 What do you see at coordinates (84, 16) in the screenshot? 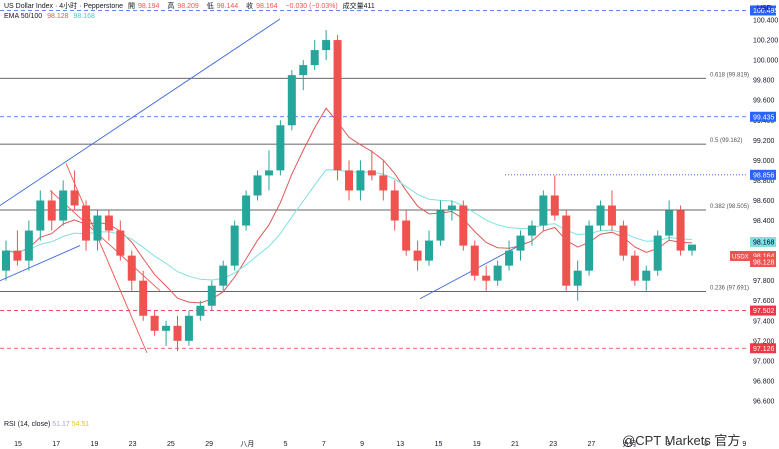
I see `ema-slow-value: 98.168` at bounding box center [84, 16].